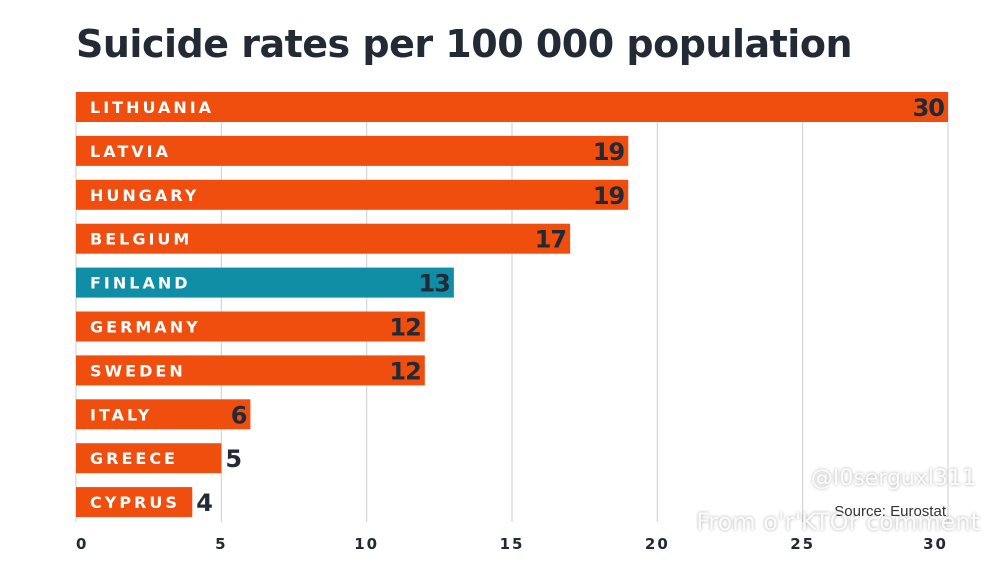 This screenshot has height=561, width=1000. I want to click on category-label-greece: GREECE, so click(134, 458).